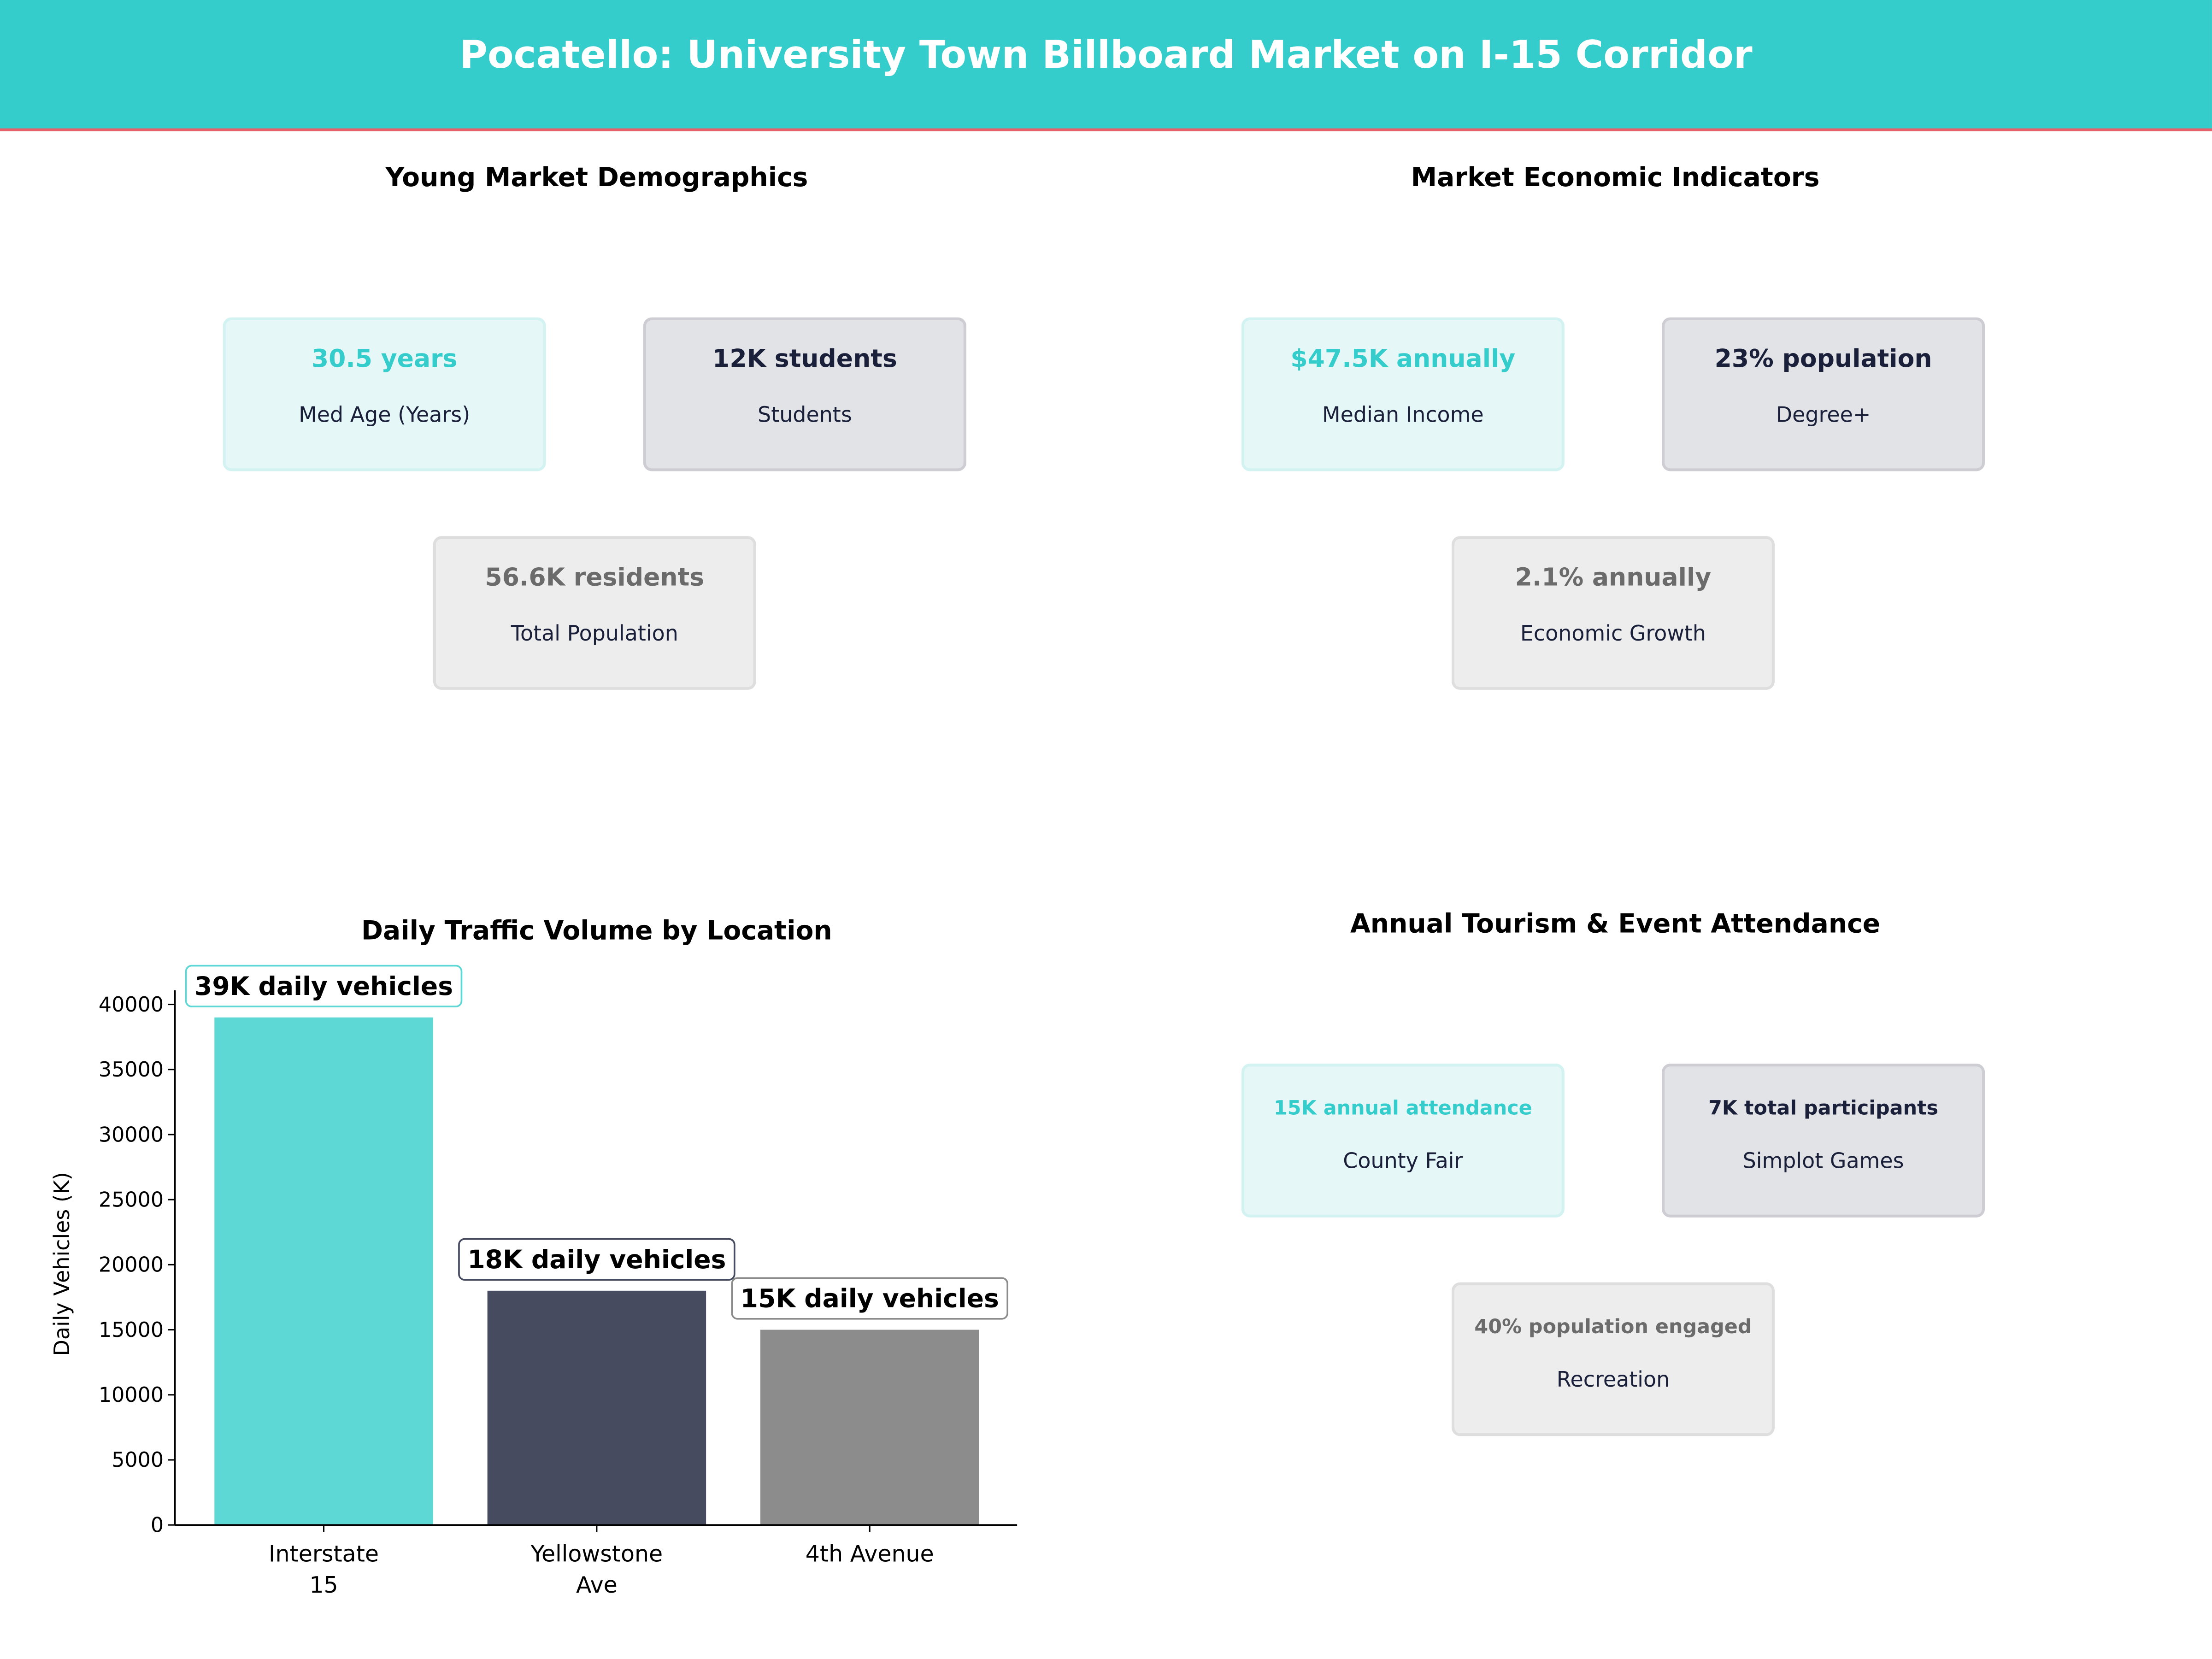 The width and height of the screenshot is (2212, 1659). I want to click on card-value: 30.5 years, so click(384, 359).